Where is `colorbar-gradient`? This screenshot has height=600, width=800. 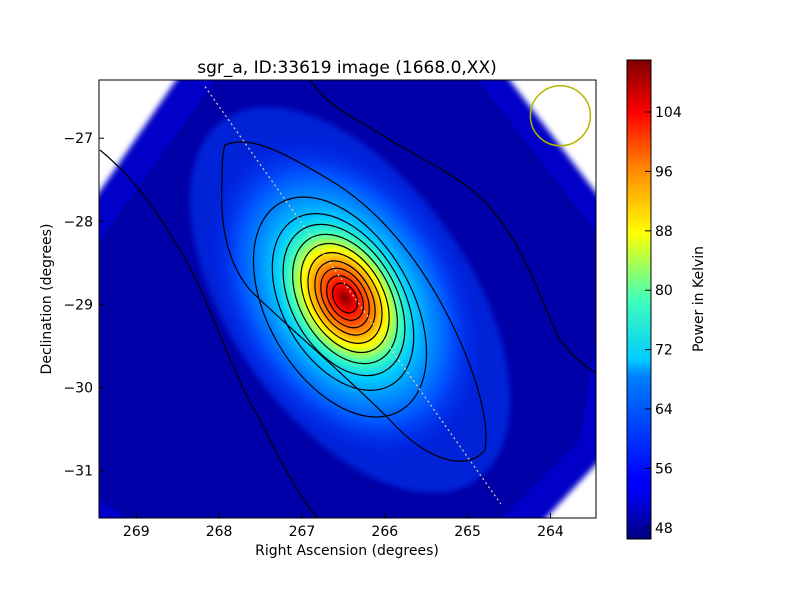 colorbar-gradient is located at coordinates (639, 299).